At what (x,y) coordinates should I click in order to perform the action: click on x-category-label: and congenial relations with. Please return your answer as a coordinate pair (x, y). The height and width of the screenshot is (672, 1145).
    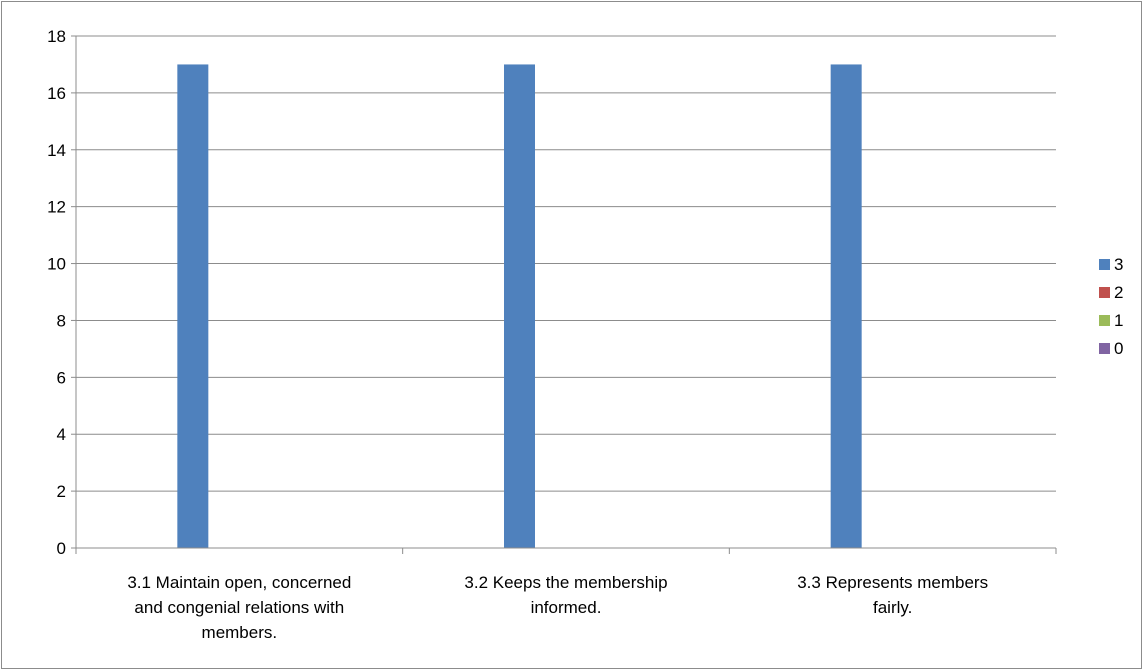
    Looking at the image, I should click on (239, 607).